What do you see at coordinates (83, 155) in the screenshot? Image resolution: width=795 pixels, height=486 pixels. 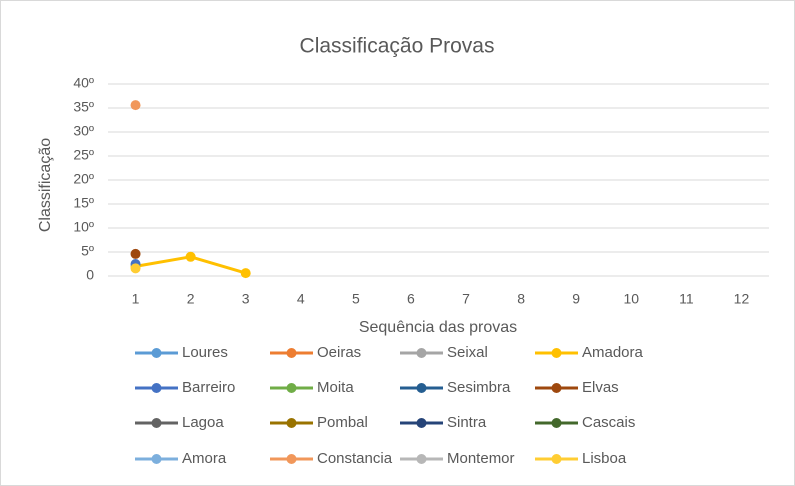 I see `y-tick-label: 25º` at bounding box center [83, 155].